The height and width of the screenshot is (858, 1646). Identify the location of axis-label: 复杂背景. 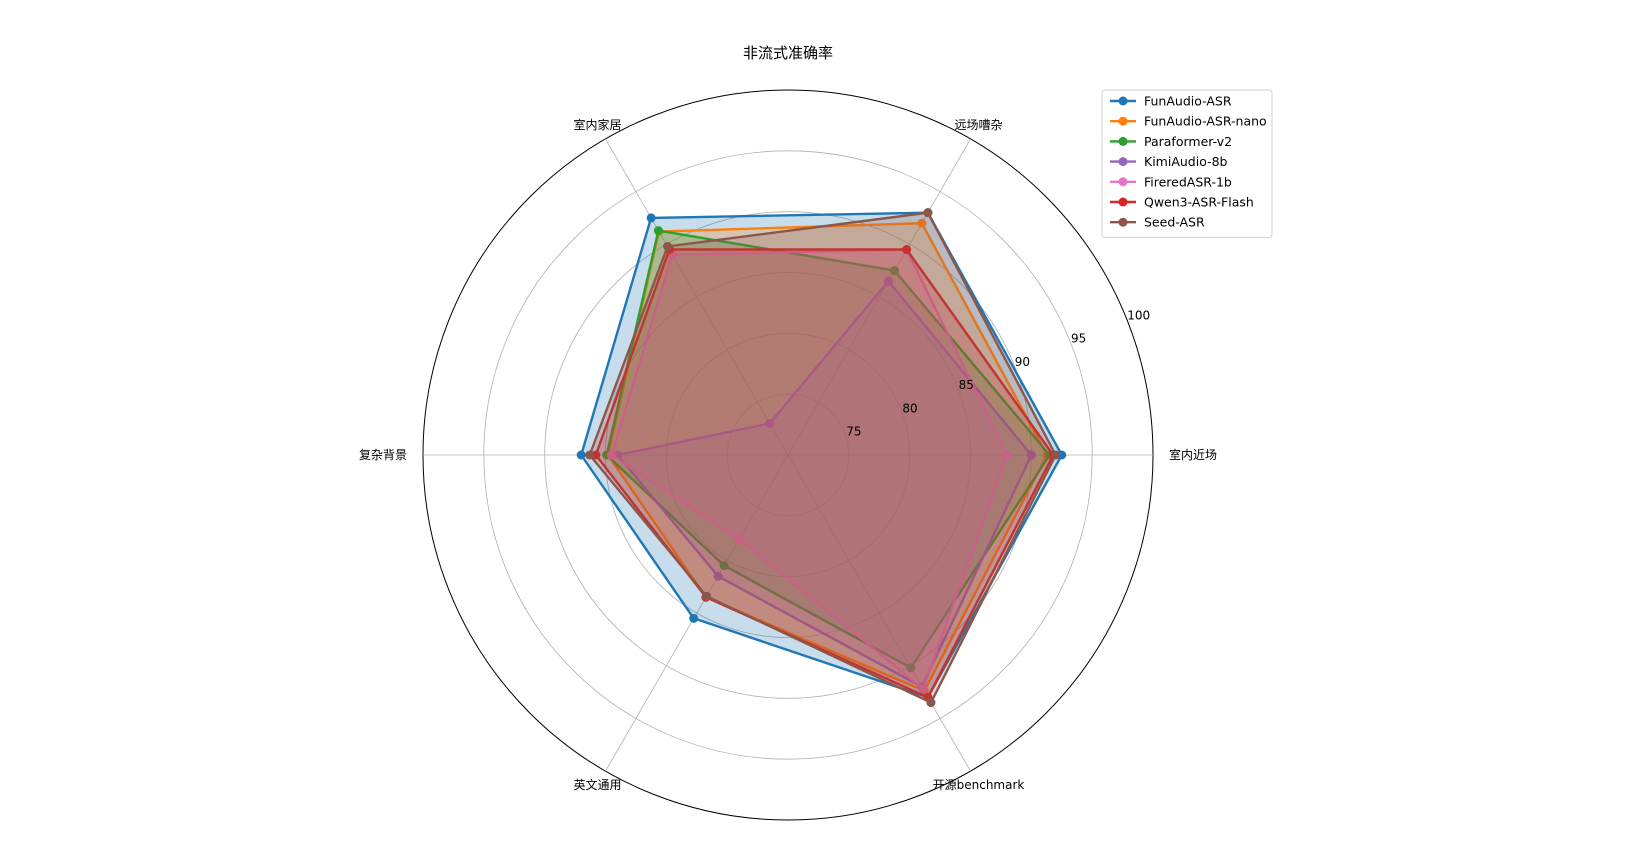
(383, 455).